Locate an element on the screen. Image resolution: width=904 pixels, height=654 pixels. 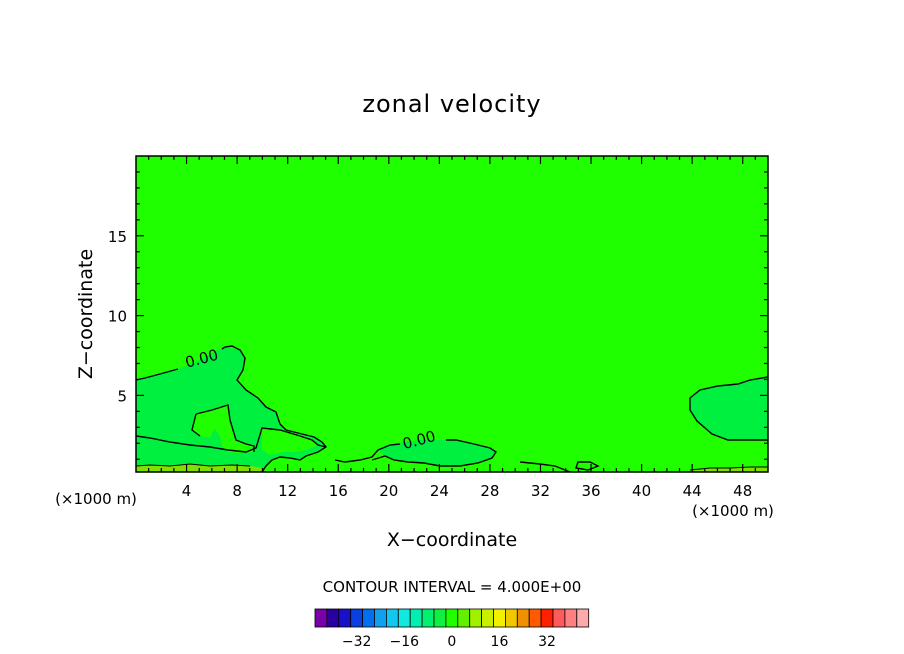
y-axis-label: Z−coordinate is located at coordinates (86, 314).